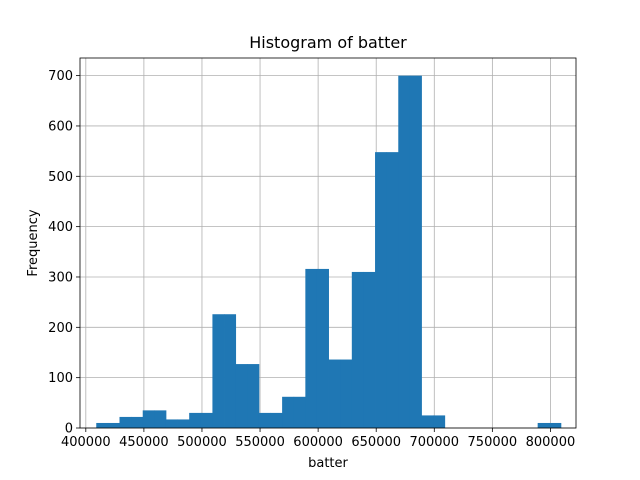  What do you see at coordinates (328, 463) in the screenshot?
I see `x-axis-label: batter` at bounding box center [328, 463].